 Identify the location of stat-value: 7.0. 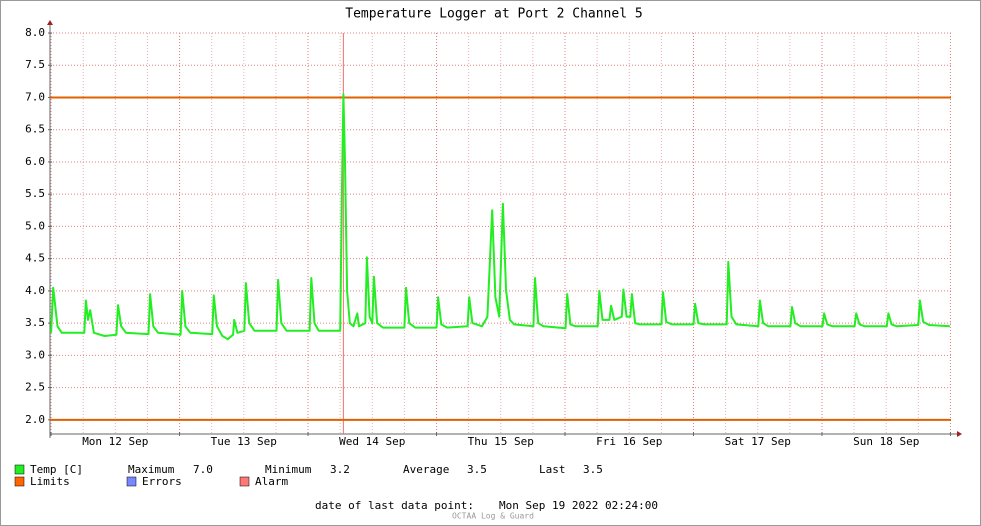
(203, 469).